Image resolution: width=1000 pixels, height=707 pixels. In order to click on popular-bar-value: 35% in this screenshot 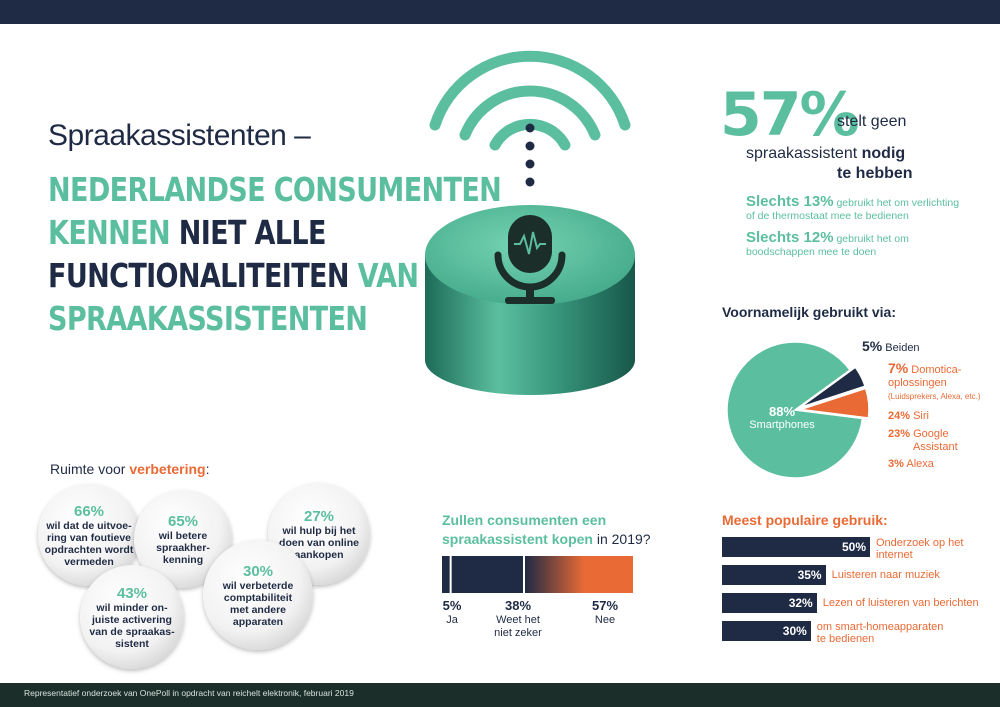, I will do `click(809, 575)`.